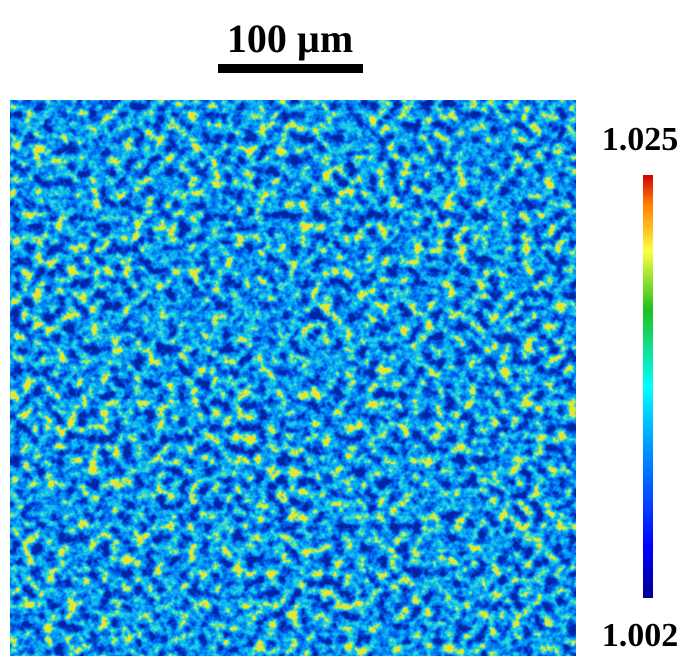 Image resolution: width=691 pixels, height=659 pixels. What do you see at coordinates (640, 635) in the screenshot?
I see `colorbar-min-label: 1.002` at bounding box center [640, 635].